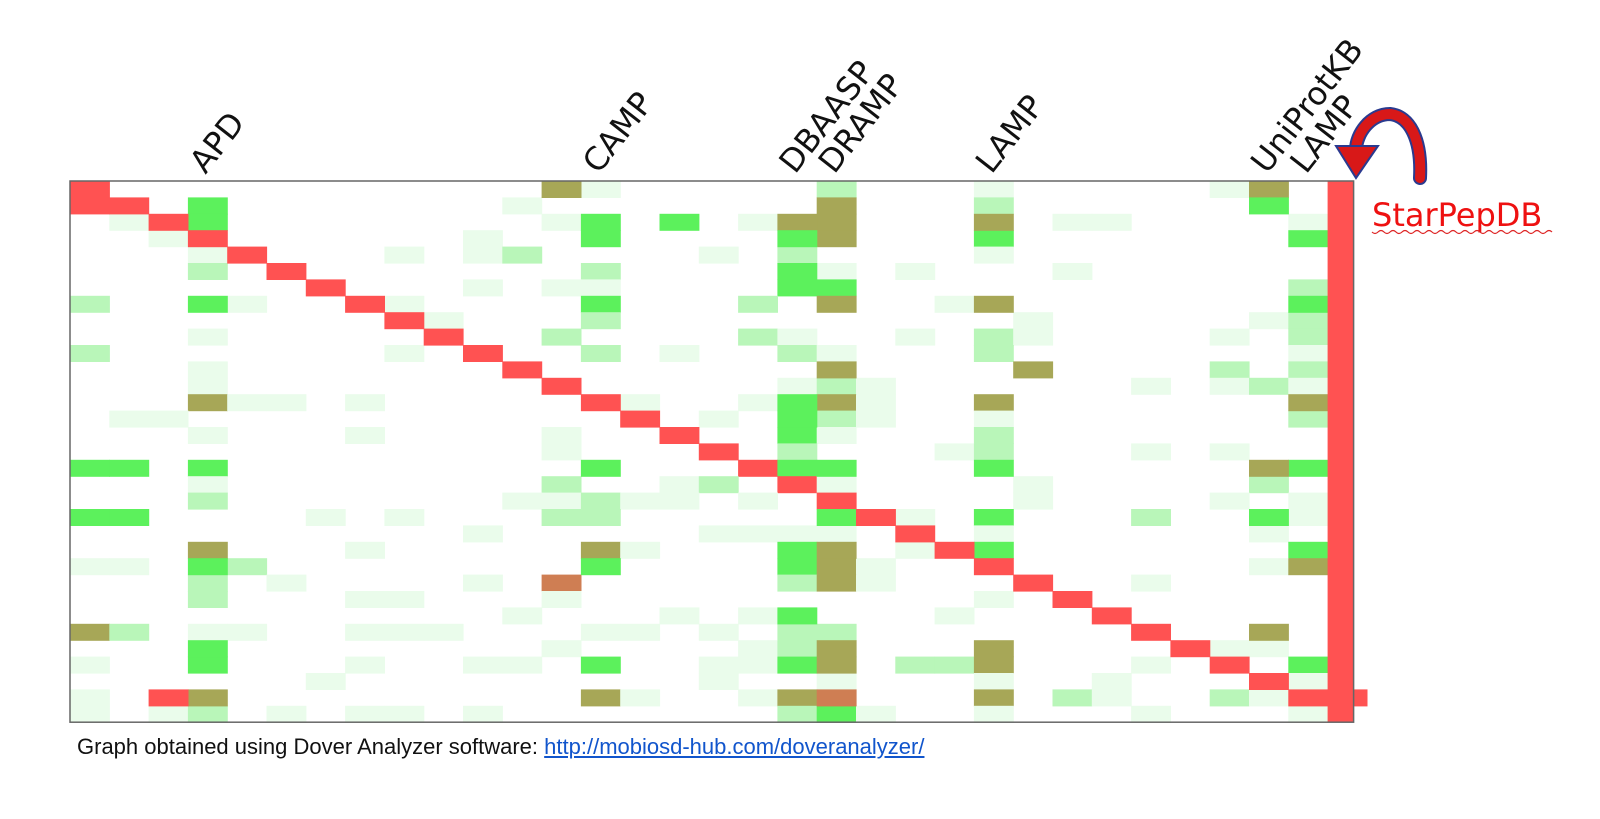 This screenshot has height=819, width=1600. I want to click on caption-link: http://mobiosd-hub.com/doveranalyzer/, so click(734, 746).